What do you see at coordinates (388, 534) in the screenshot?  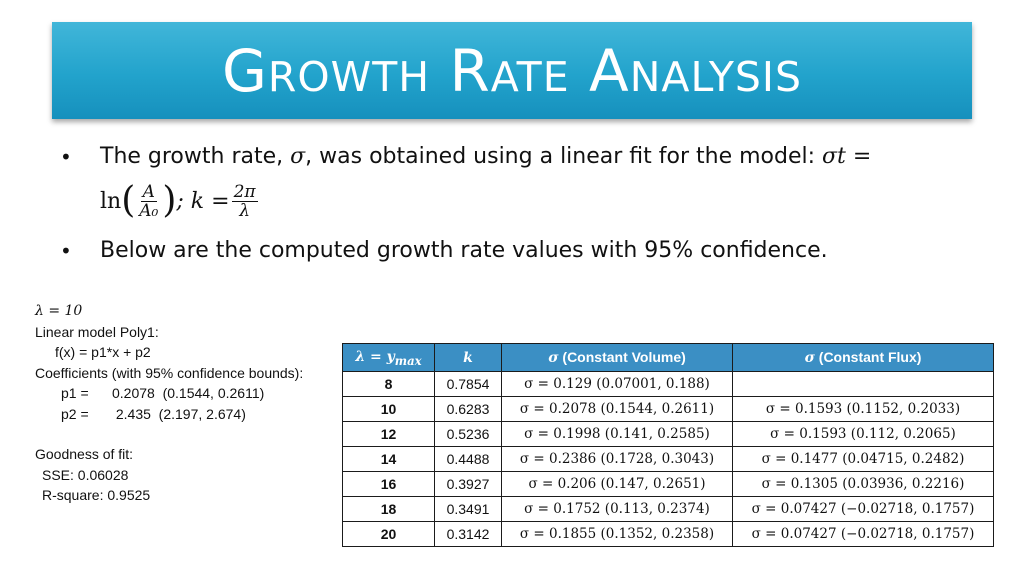 I see `cell-lambda: 20` at bounding box center [388, 534].